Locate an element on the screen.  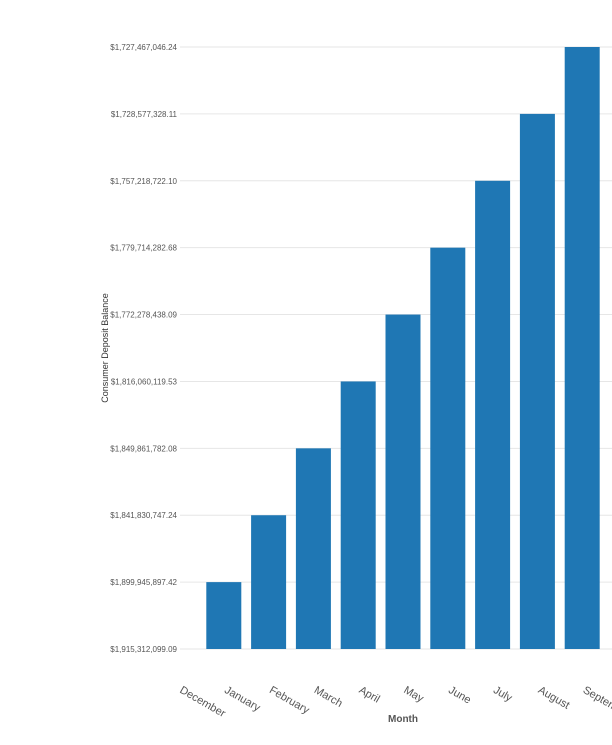
bar-february is located at coordinates (269, 582).